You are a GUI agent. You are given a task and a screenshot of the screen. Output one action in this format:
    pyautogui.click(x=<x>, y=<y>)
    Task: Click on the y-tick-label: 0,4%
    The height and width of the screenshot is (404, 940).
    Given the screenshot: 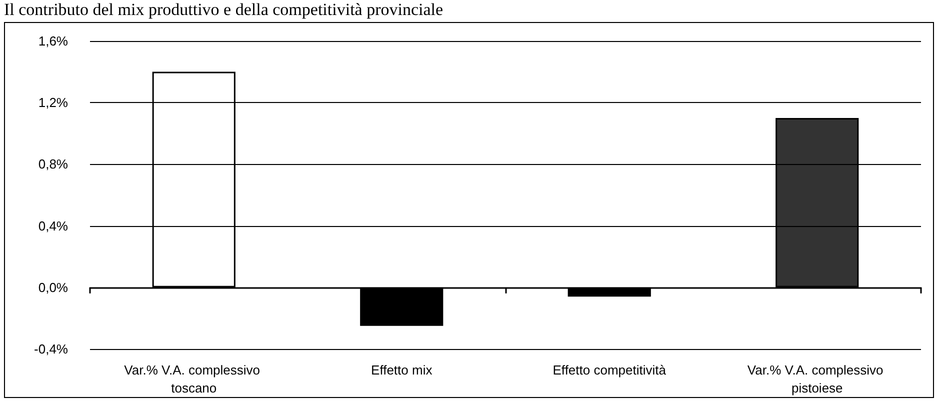 What is the action you would take?
    pyautogui.click(x=53, y=226)
    